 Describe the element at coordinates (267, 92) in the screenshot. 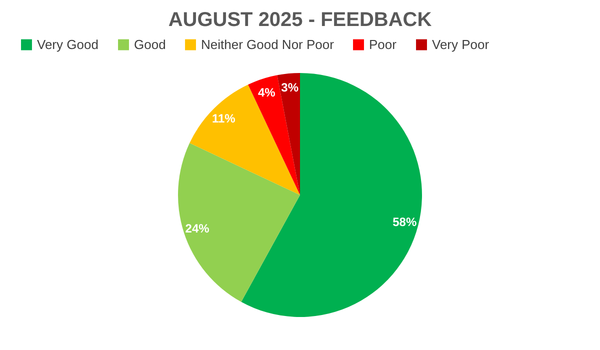

I see `data-label: 4%` at that location.